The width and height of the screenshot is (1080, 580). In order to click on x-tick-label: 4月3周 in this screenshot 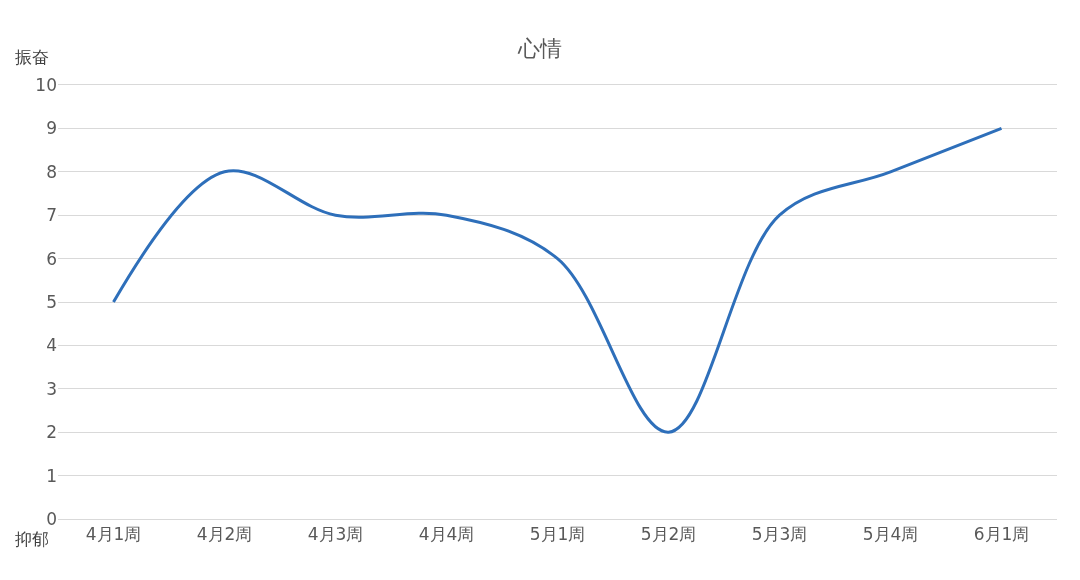, I will do `click(335, 534)`.